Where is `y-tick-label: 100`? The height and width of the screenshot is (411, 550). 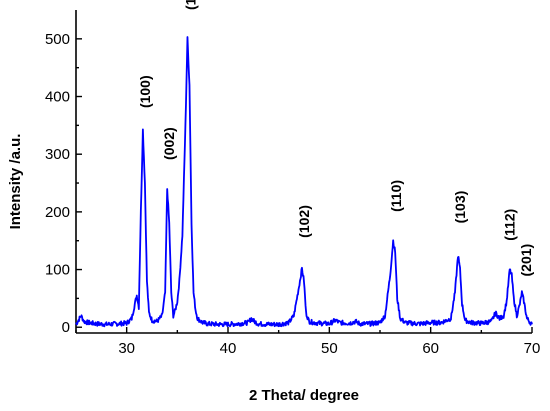
y-tick-label: 100 is located at coordinates (57, 270).